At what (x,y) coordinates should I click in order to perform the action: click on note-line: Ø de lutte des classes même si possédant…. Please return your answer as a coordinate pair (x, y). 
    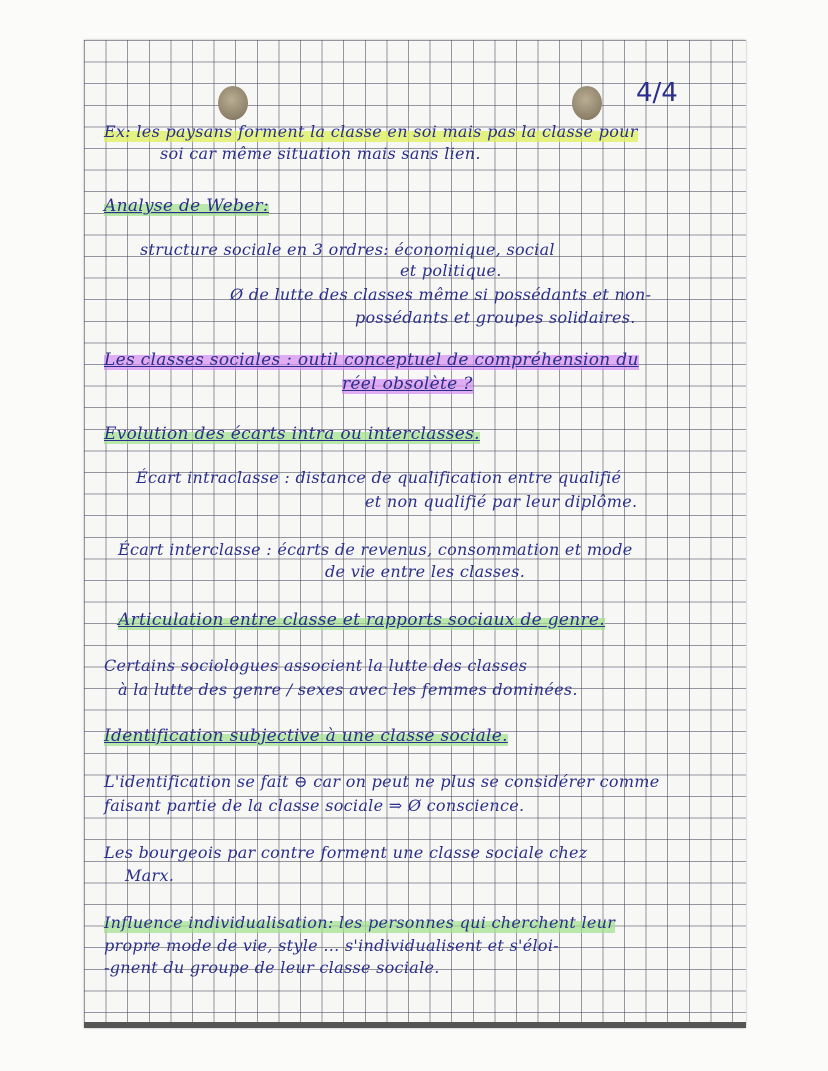
    Looking at the image, I should click on (441, 294).